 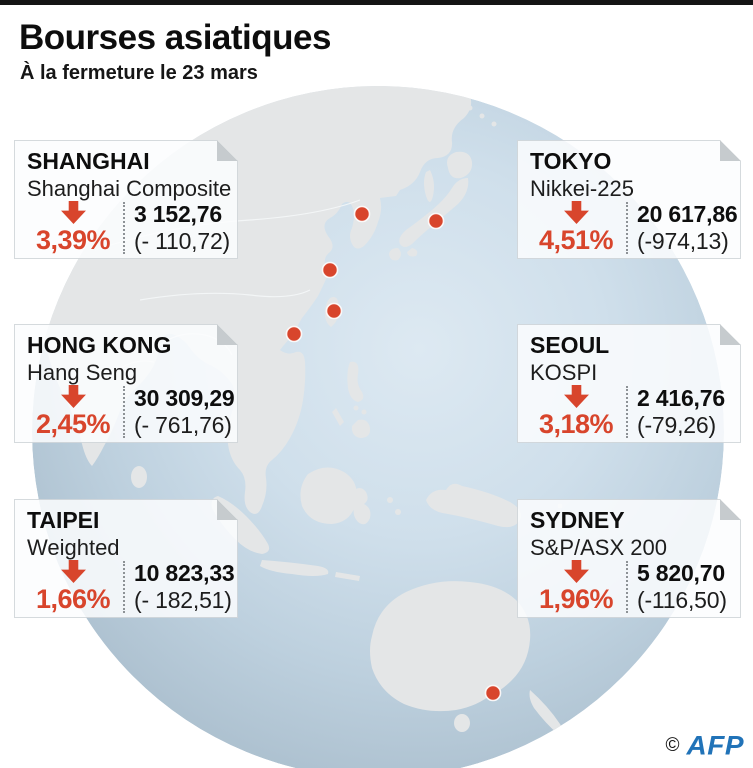 What do you see at coordinates (73, 547) in the screenshot?
I see `market-index-name: Weighted` at bounding box center [73, 547].